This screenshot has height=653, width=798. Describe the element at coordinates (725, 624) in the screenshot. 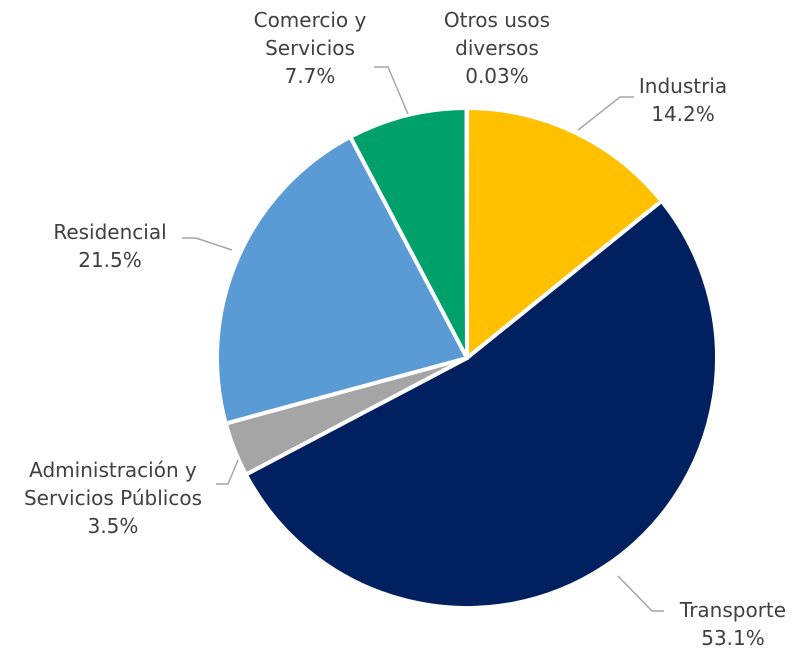

I see `data-label: Transporte 53.1%` at that location.